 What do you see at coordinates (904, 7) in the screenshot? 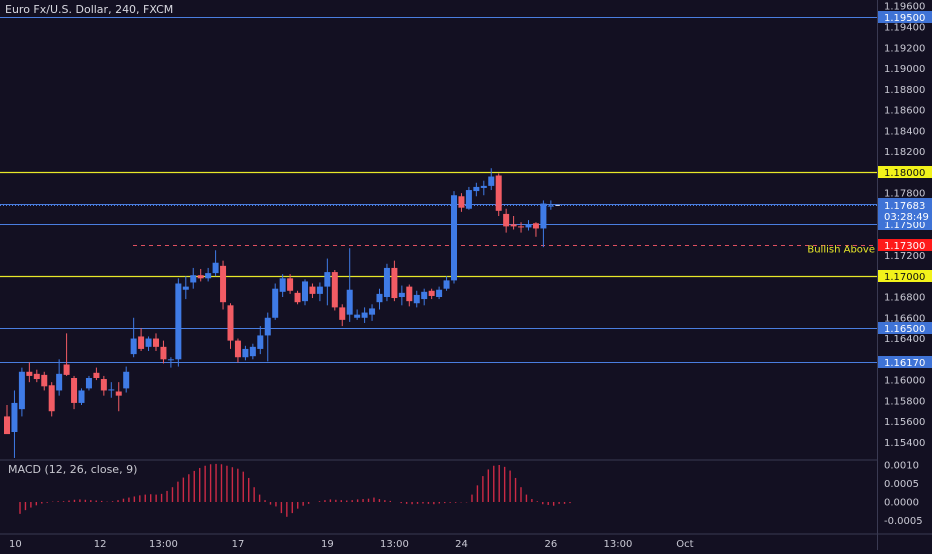
I see `price-tick-1.19600: 1.19600` at bounding box center [904, 7].